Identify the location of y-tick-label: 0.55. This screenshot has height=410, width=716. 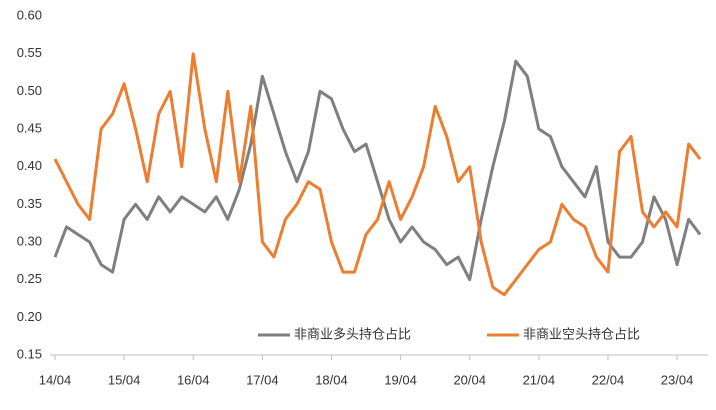
(29, 52).